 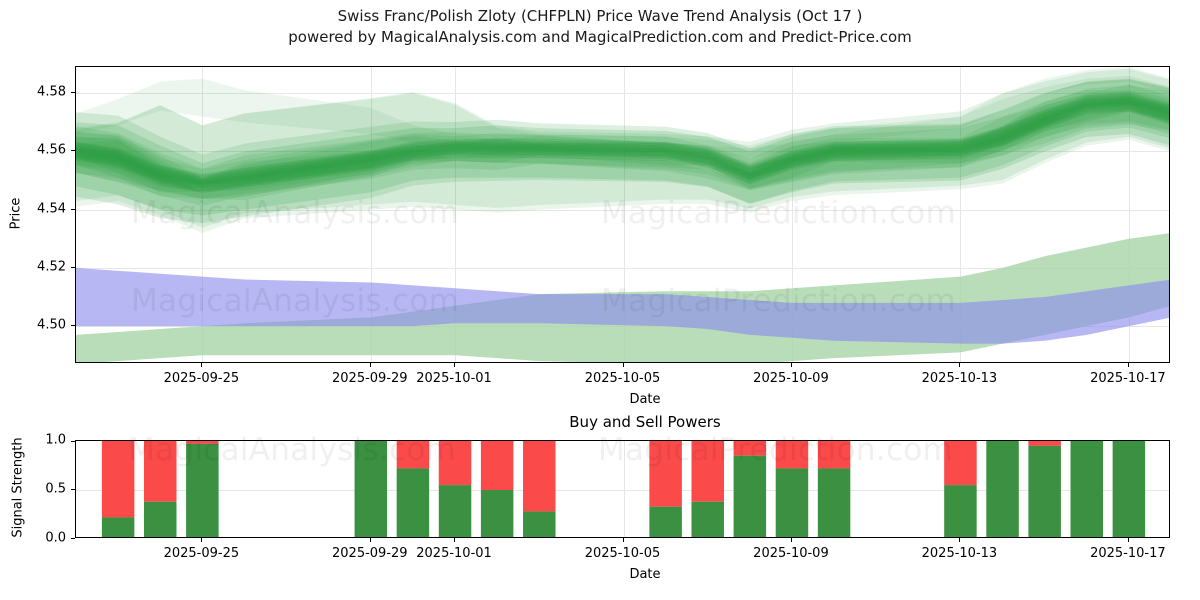 I want to click on powers-bars, so click(x=623, y=489).